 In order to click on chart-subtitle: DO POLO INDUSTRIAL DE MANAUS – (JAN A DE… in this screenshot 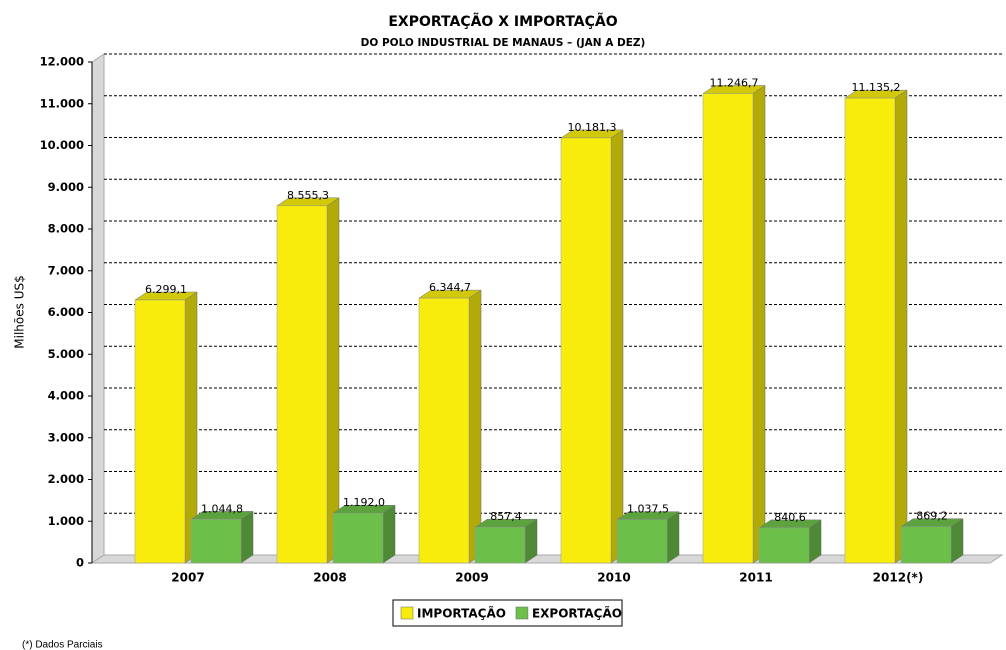, I will do `click(503, 43)`.